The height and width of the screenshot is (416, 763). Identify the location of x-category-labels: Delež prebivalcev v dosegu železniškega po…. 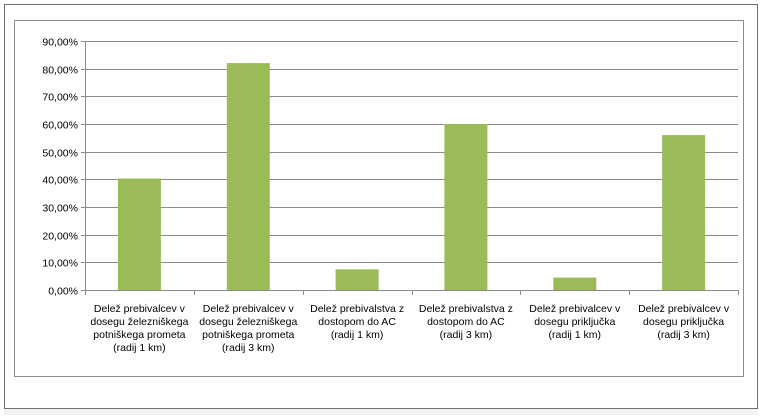
(410, 328).